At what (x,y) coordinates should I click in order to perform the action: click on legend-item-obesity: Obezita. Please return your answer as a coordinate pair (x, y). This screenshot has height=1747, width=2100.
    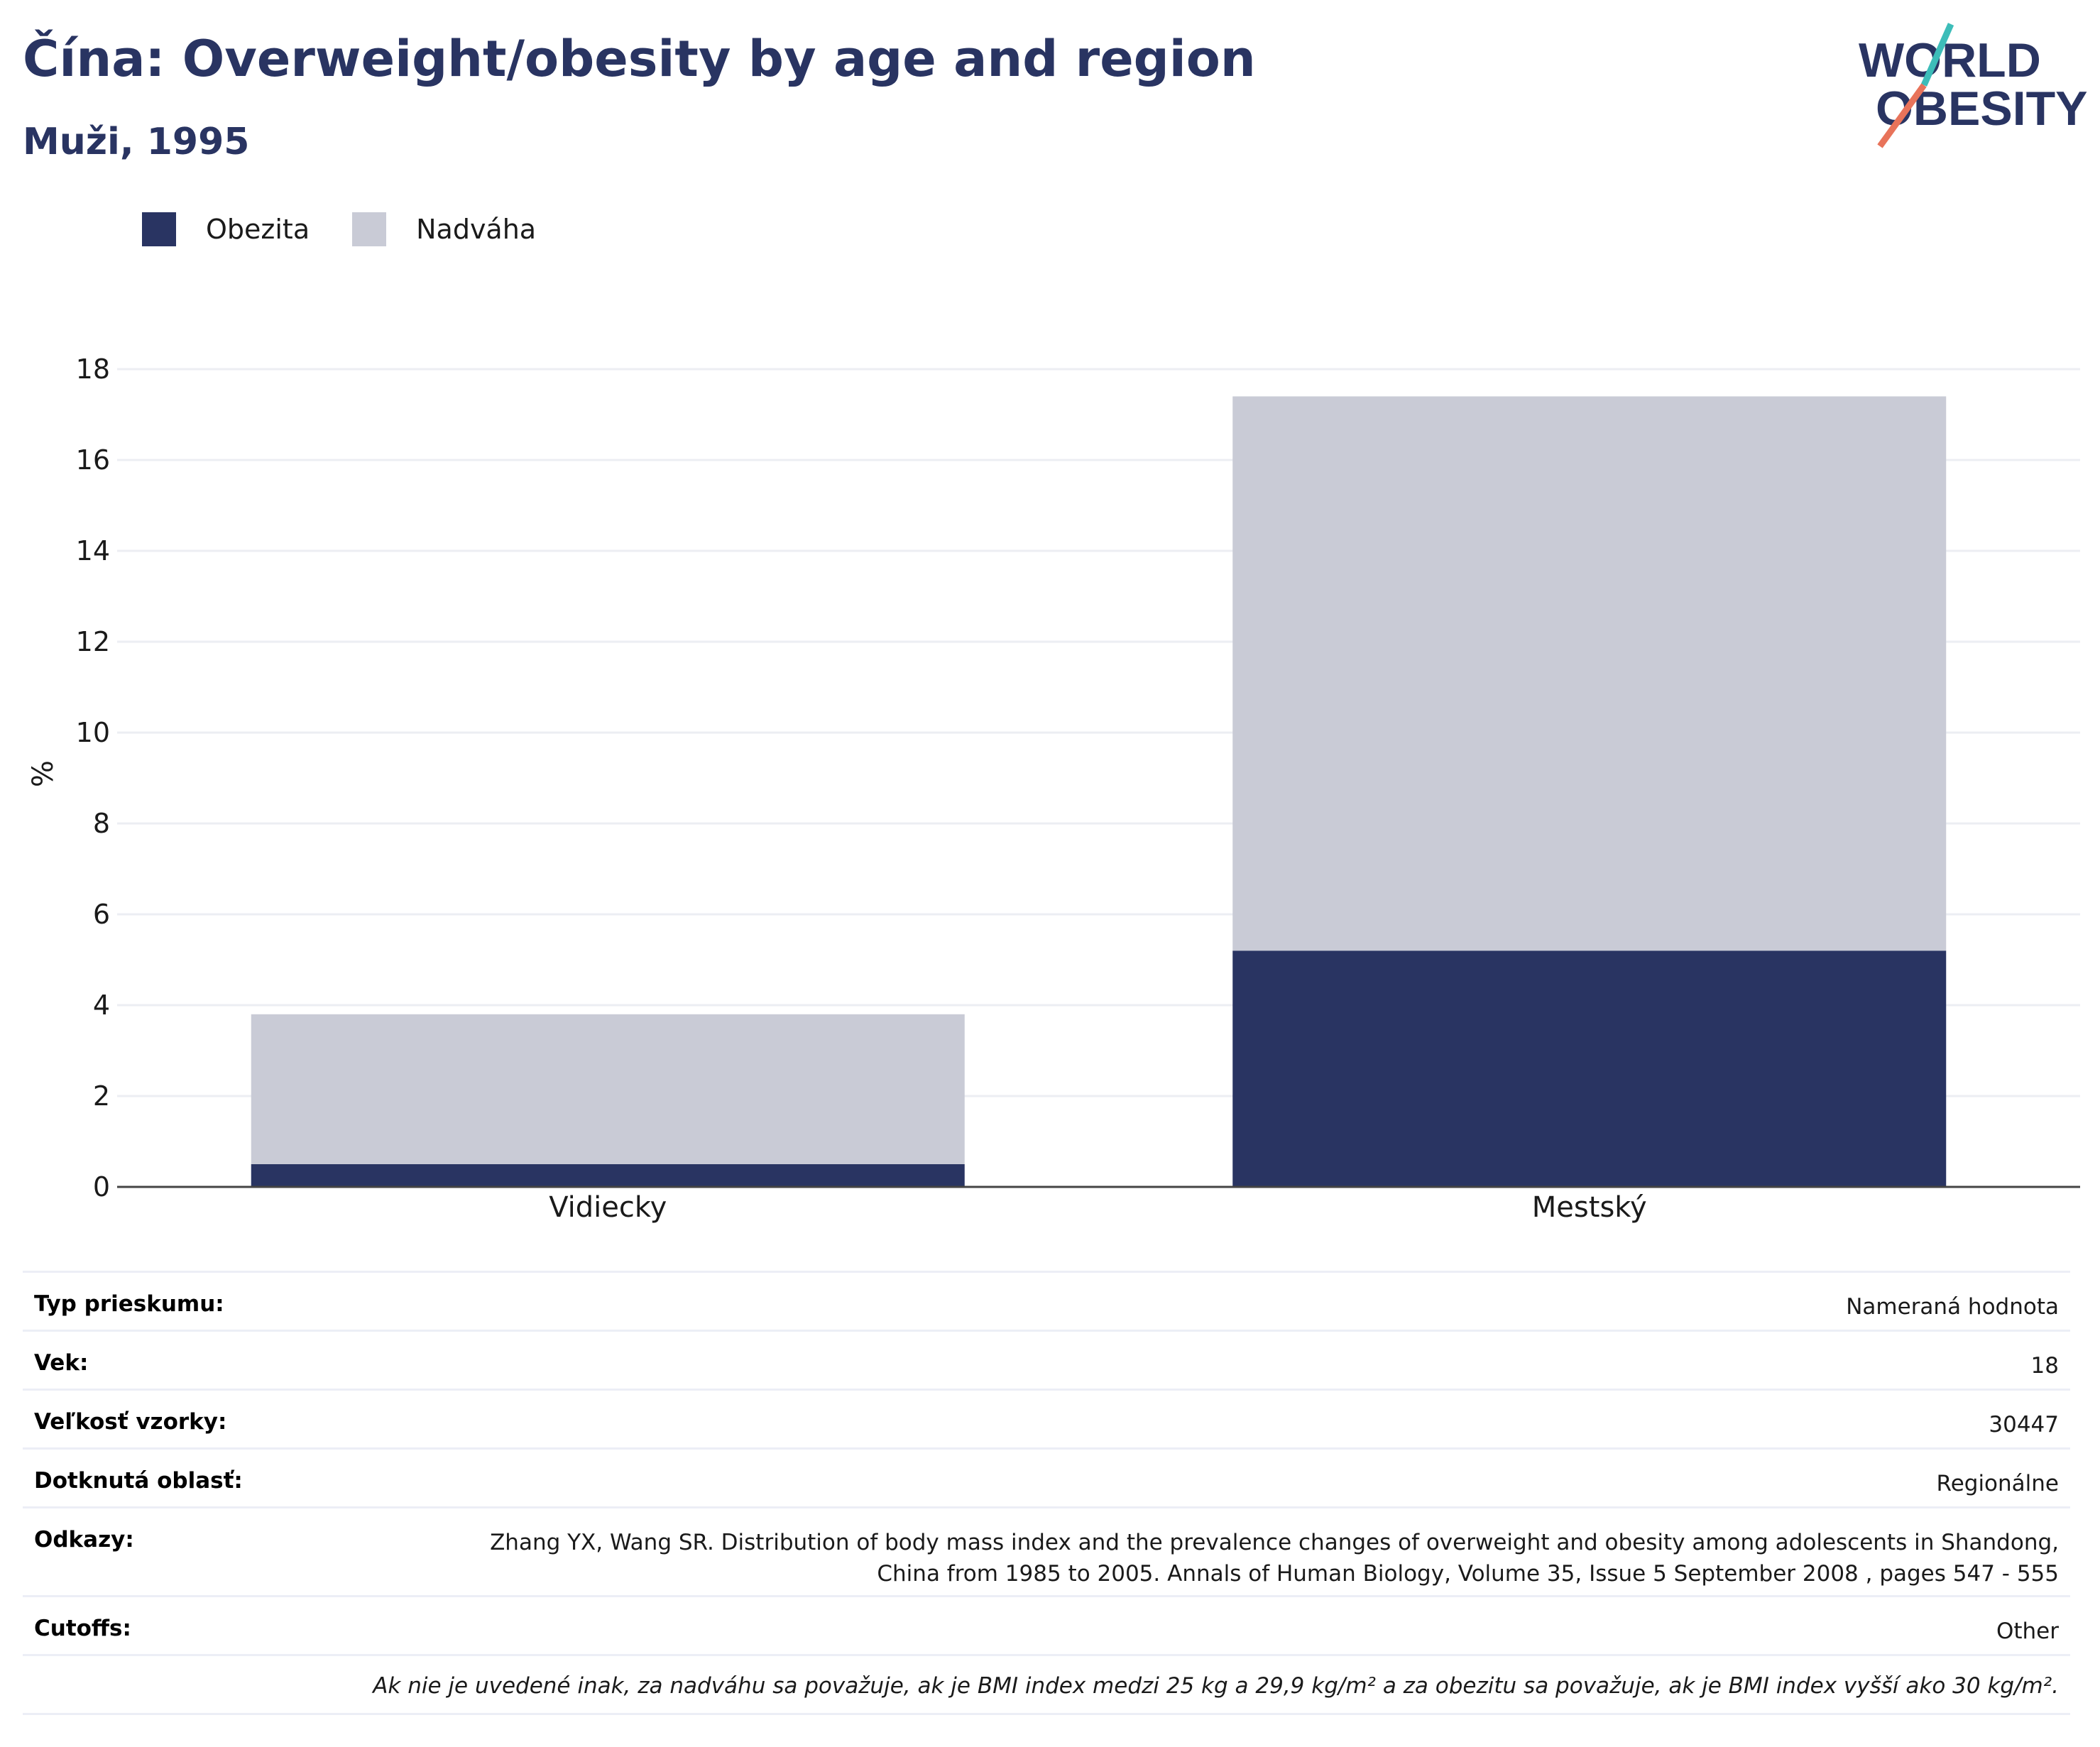
    Looking at the image, I should click on (226, 229).